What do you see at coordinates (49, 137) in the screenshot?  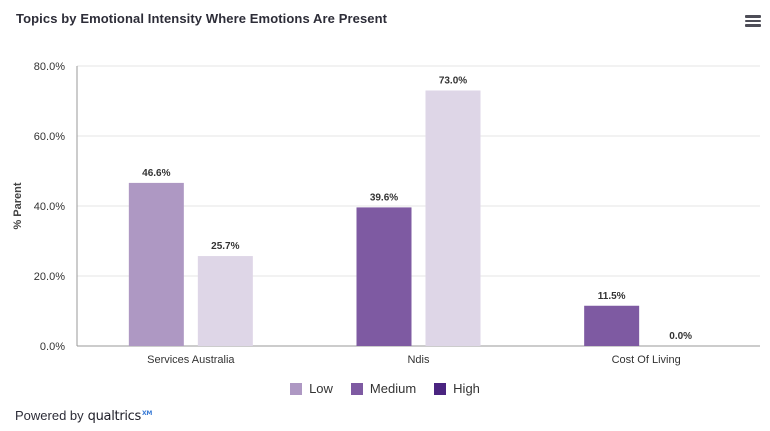 I see `y-tick-label: 60.0%` at bounding box center [49, 137].